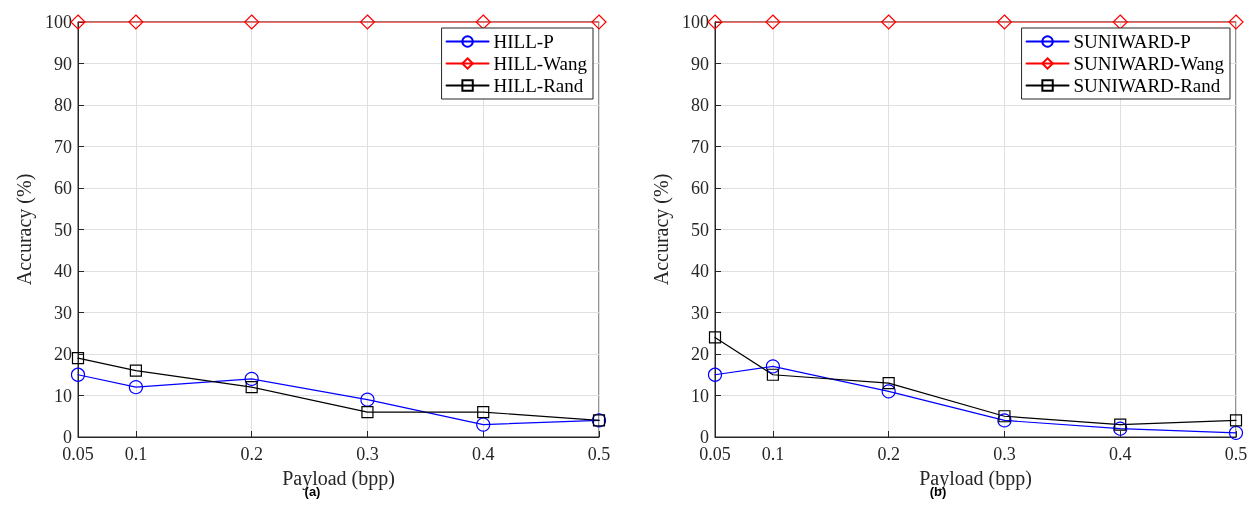 The height and width of the screenshot is (523, 1251). Describe the element at coordinates (1147, 85) in the screenshot. I see `legend-label: SUNIWARD-Rand` at that location.